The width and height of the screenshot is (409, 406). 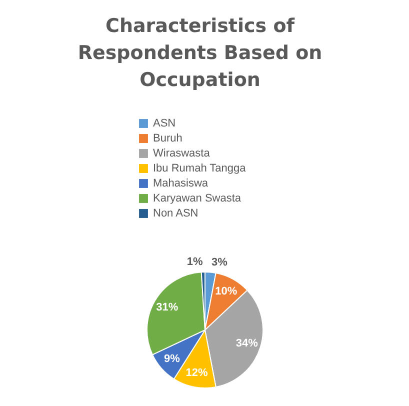 I want to click on legend-label: Non ASN, so click(x=175, y=214).